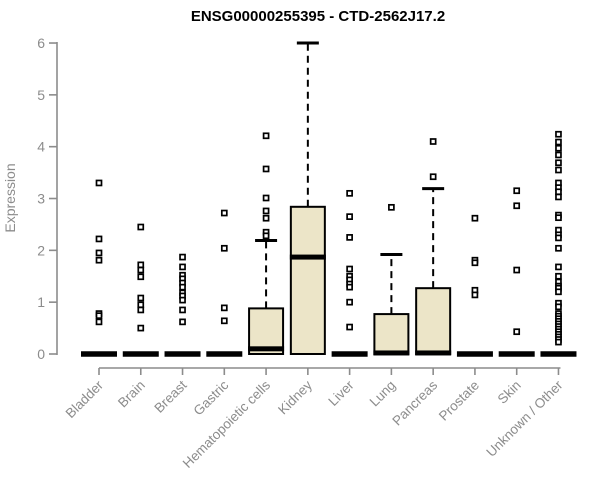 This screenshot has height=500, width=600. Describe the element at coordinates (341, 393) in the screenshot. I see `x-category-label: Liver` at that location.